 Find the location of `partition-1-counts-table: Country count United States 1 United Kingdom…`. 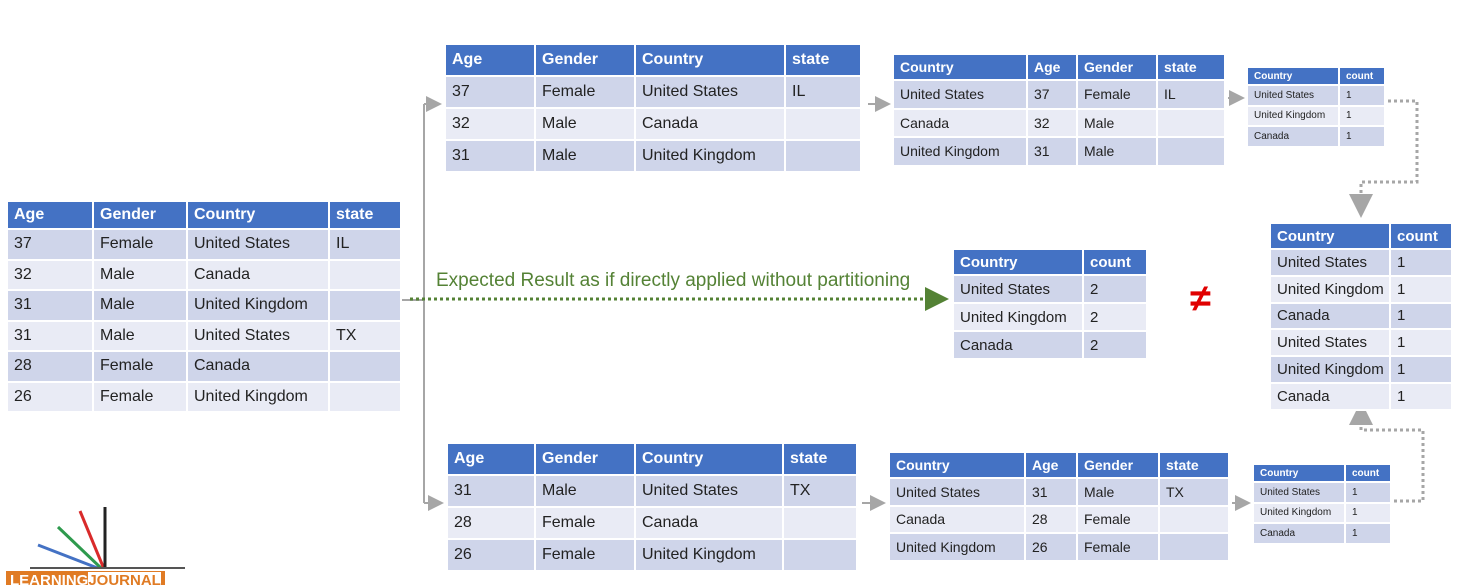

partition-1-counts-table: Country count United States 1 United Kingdom… is located at coordinates (1316, 108).